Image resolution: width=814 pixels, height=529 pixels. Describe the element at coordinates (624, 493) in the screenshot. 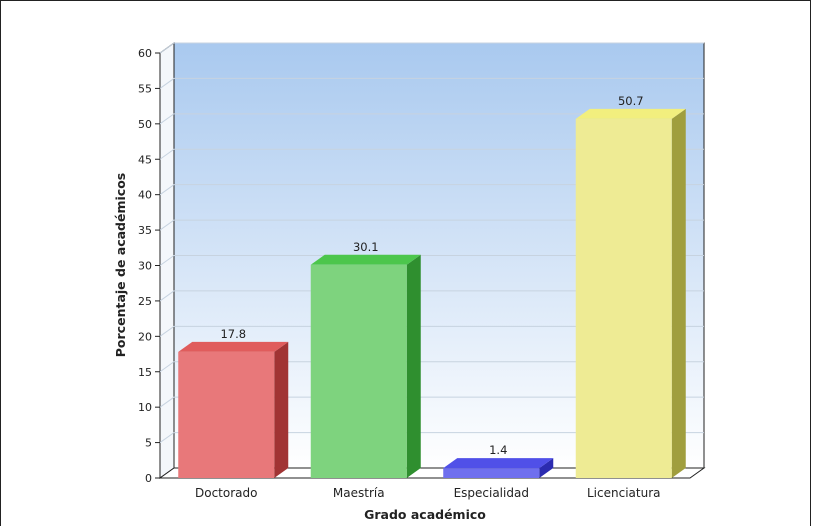

I see `x-tick-label: Licenciatura` at that location.